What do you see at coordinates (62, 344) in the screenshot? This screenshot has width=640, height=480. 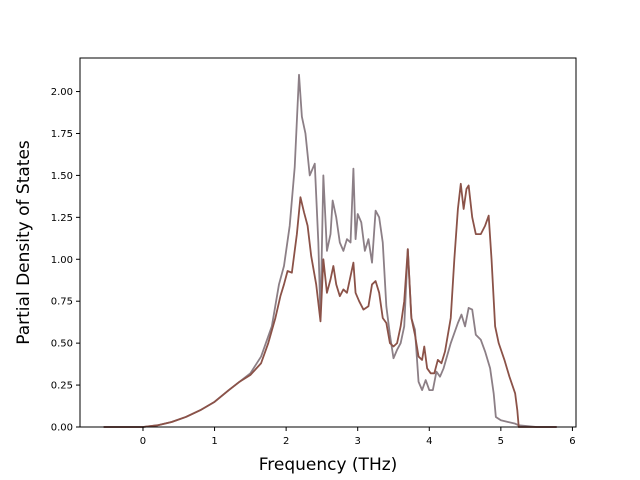 I see `y-tick-label: 0.50` at bounding box center [62, 344].